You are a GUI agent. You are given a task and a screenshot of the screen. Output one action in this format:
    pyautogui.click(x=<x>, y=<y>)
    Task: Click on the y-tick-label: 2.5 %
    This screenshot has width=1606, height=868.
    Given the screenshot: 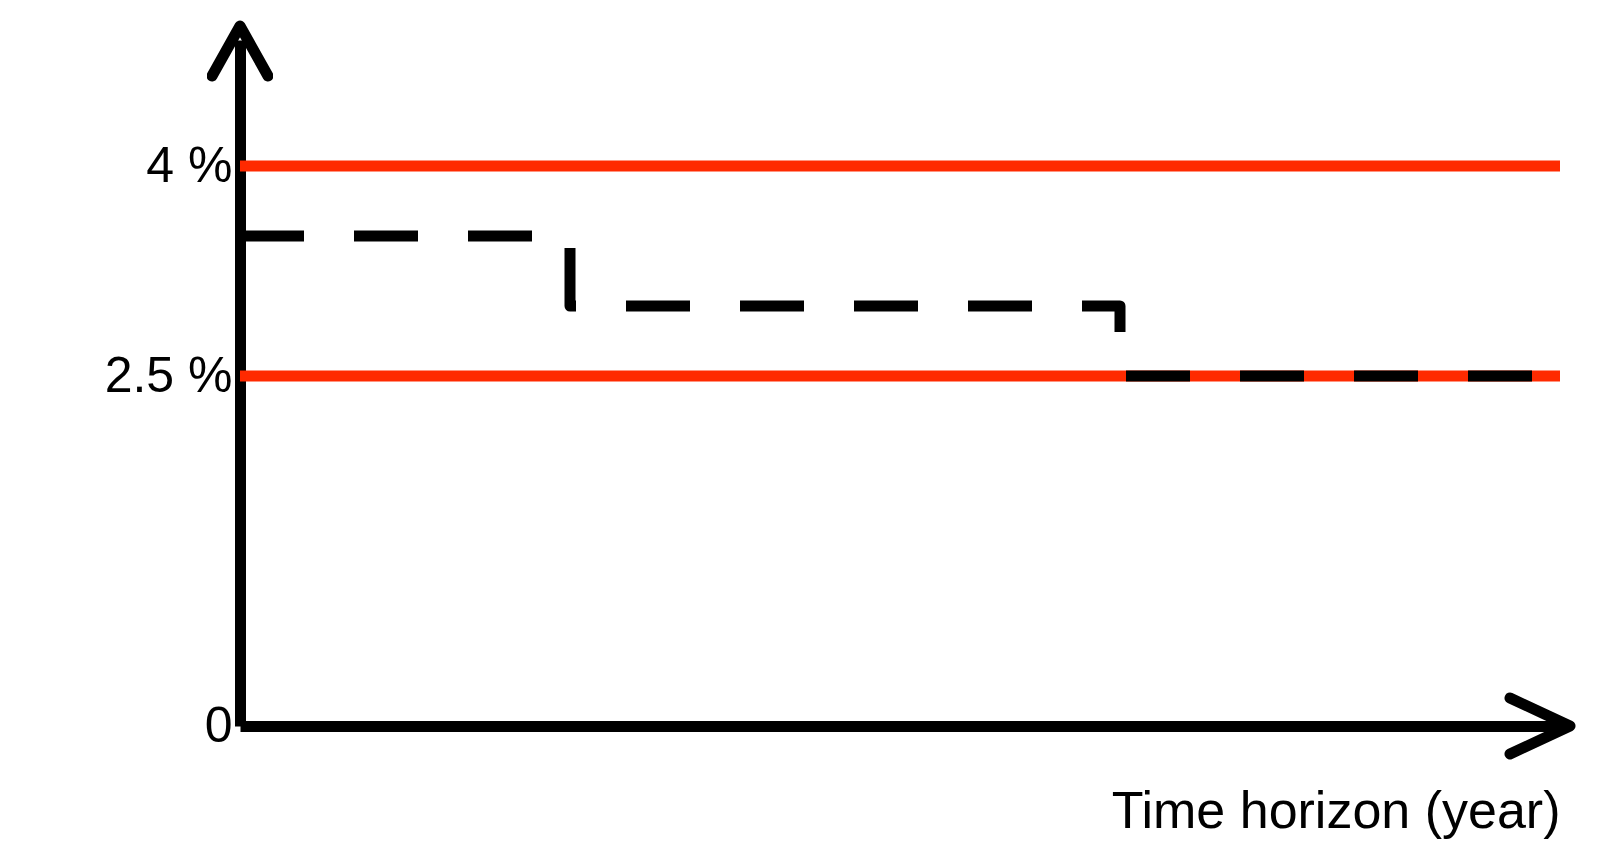 What is the action you would take?
    pyautogui.click(x=168, y=374)
    